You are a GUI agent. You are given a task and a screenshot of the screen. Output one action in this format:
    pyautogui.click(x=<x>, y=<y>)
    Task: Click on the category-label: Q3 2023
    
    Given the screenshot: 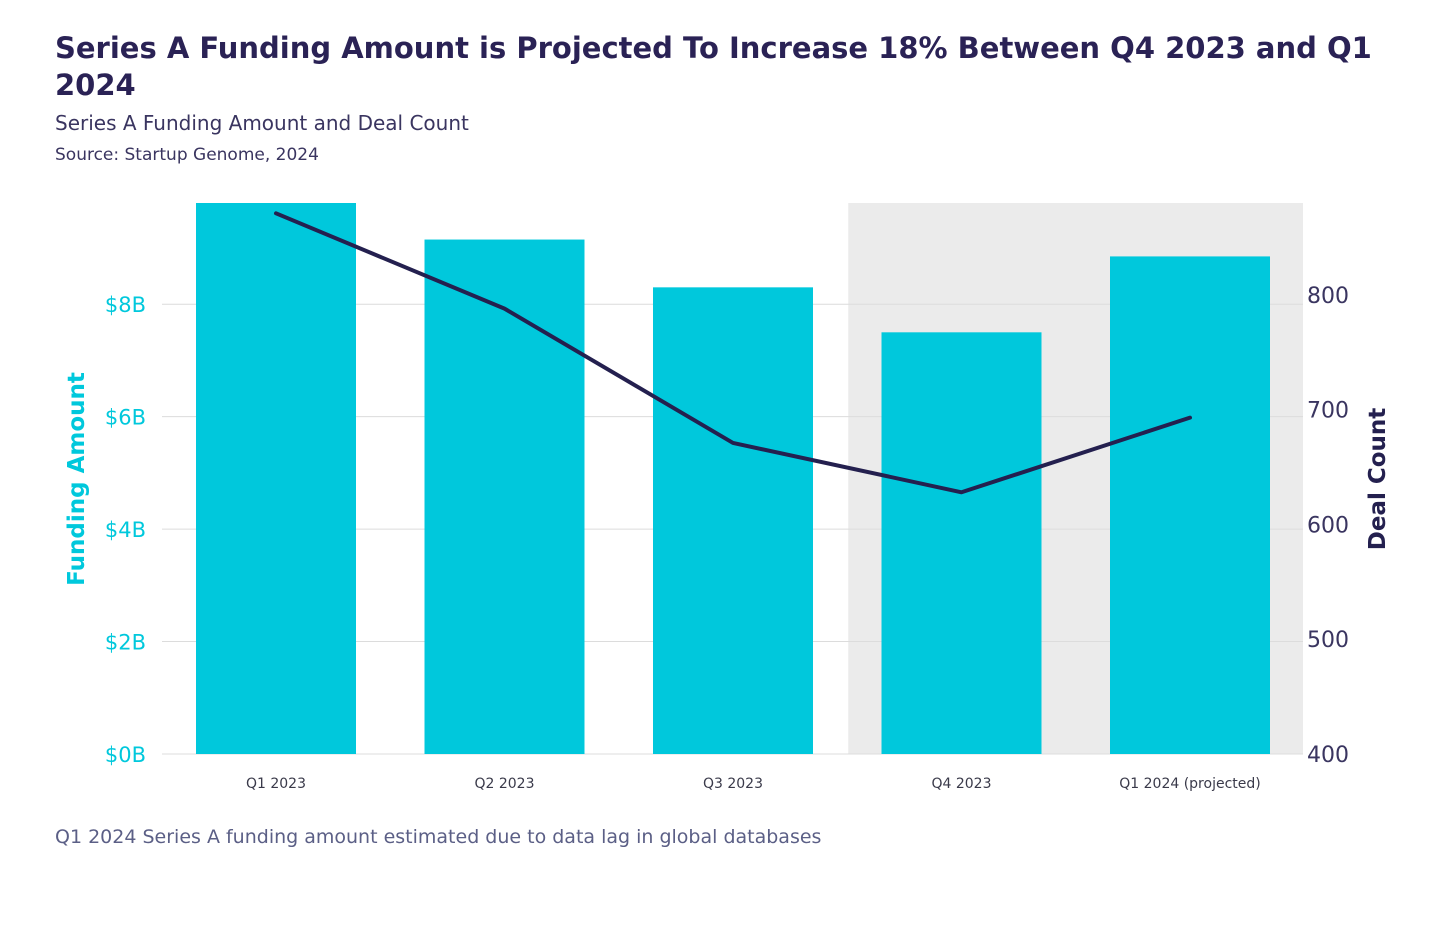 What is the action you would take?
    pyautogui.click(x=733, y=784)
    